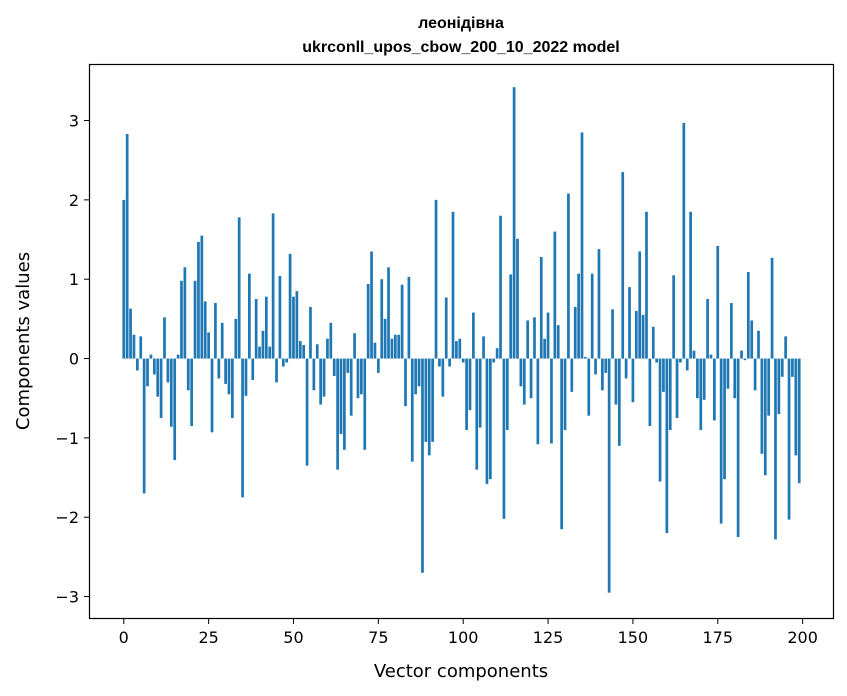 The height and width of the screenshot is (696, 847). What do you see at coordinates (461, 671) in the screenshot?
I see `x-axis-label: Vector components` at bounding box center [461, 671].